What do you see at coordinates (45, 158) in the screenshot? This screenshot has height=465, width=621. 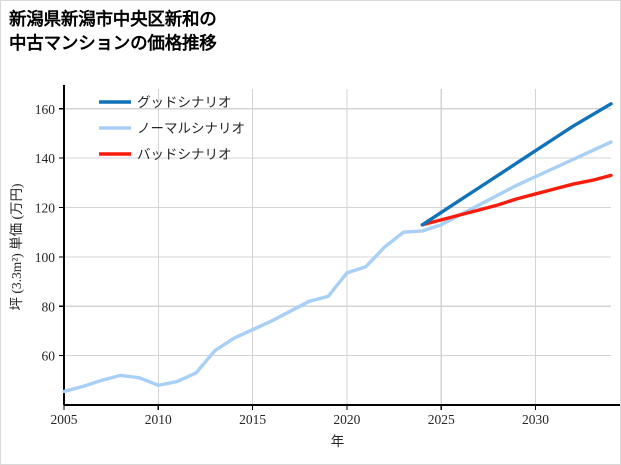 I see `y-tick-label: 140` at bounding box center [45, 158].